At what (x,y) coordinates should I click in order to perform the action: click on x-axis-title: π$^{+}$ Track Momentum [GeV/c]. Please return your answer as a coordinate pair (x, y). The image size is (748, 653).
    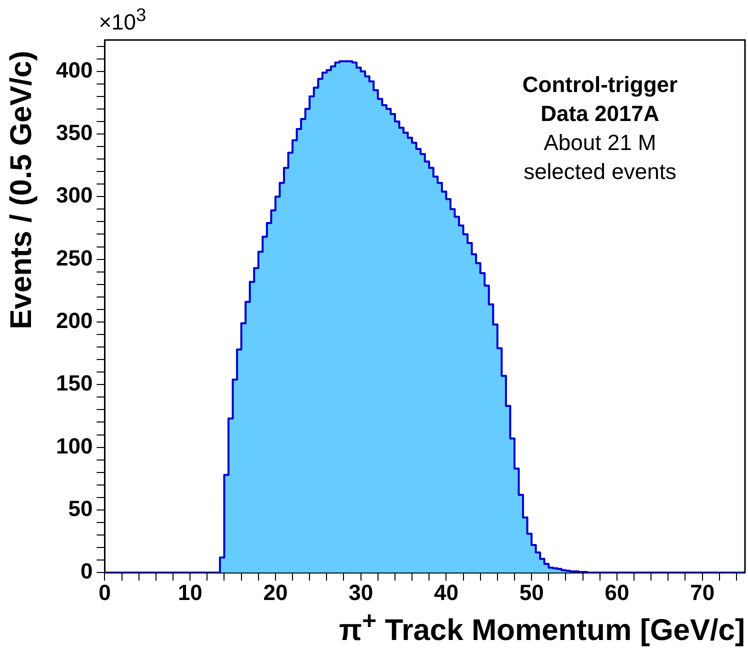
    Looking at the image, I should click on (541, 627).